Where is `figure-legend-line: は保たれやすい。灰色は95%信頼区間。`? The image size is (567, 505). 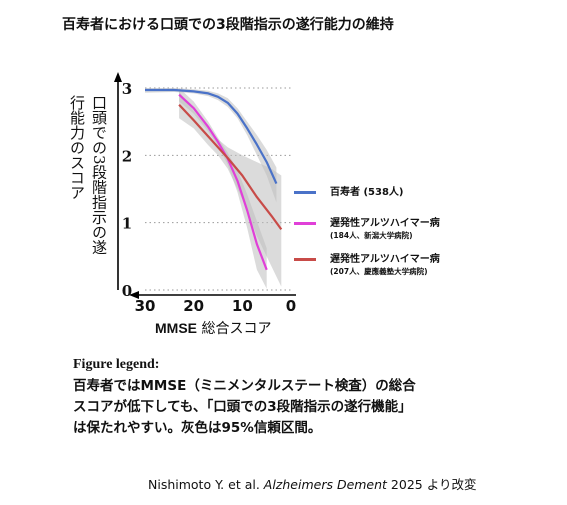
figure-legend-line: は保たれやすい。灰色は95%信頼区間。 is located at coordinates (197, 428).